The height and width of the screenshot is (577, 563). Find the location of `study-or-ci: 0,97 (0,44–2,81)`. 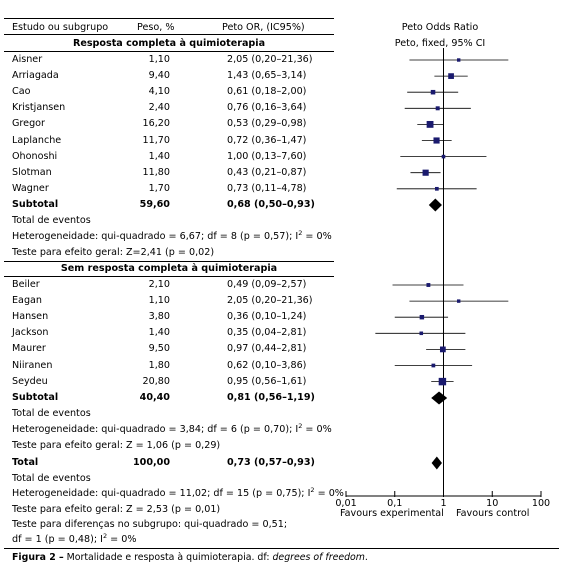

study-or-ci: 0,97 (0,44–2,81) is located at coordinates (267, 349).